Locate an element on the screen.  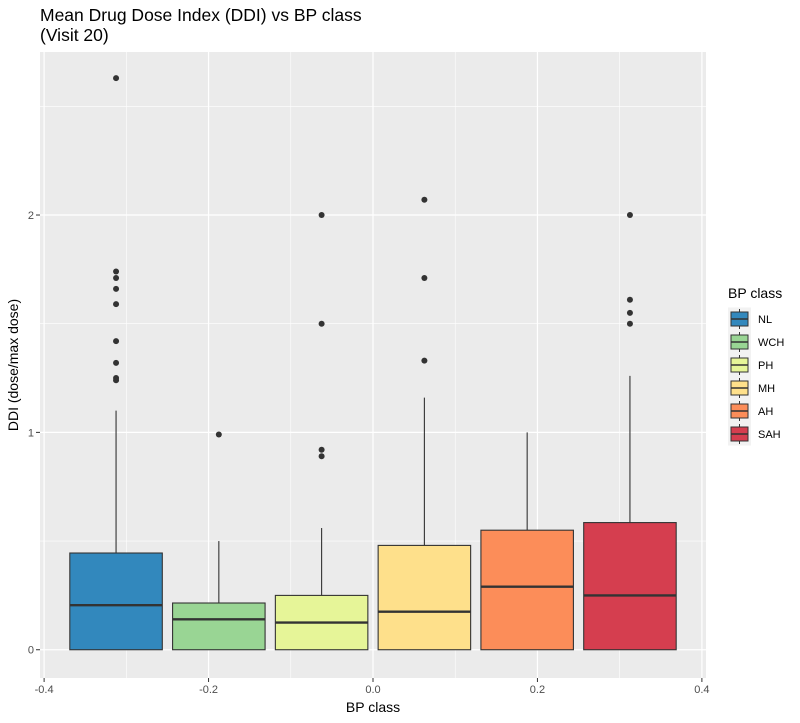
legend-item-ah: AH is located at coordinates (750, 411).